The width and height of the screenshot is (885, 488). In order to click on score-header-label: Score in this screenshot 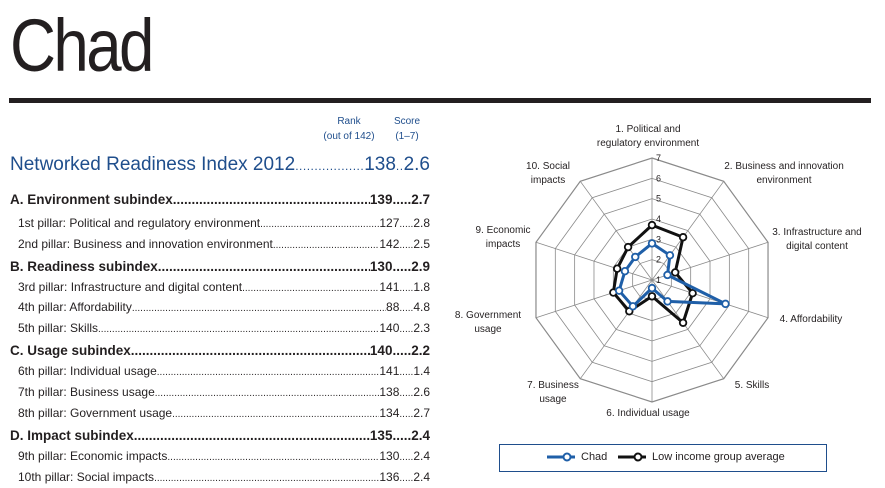, I will do `click(407, 121)`.